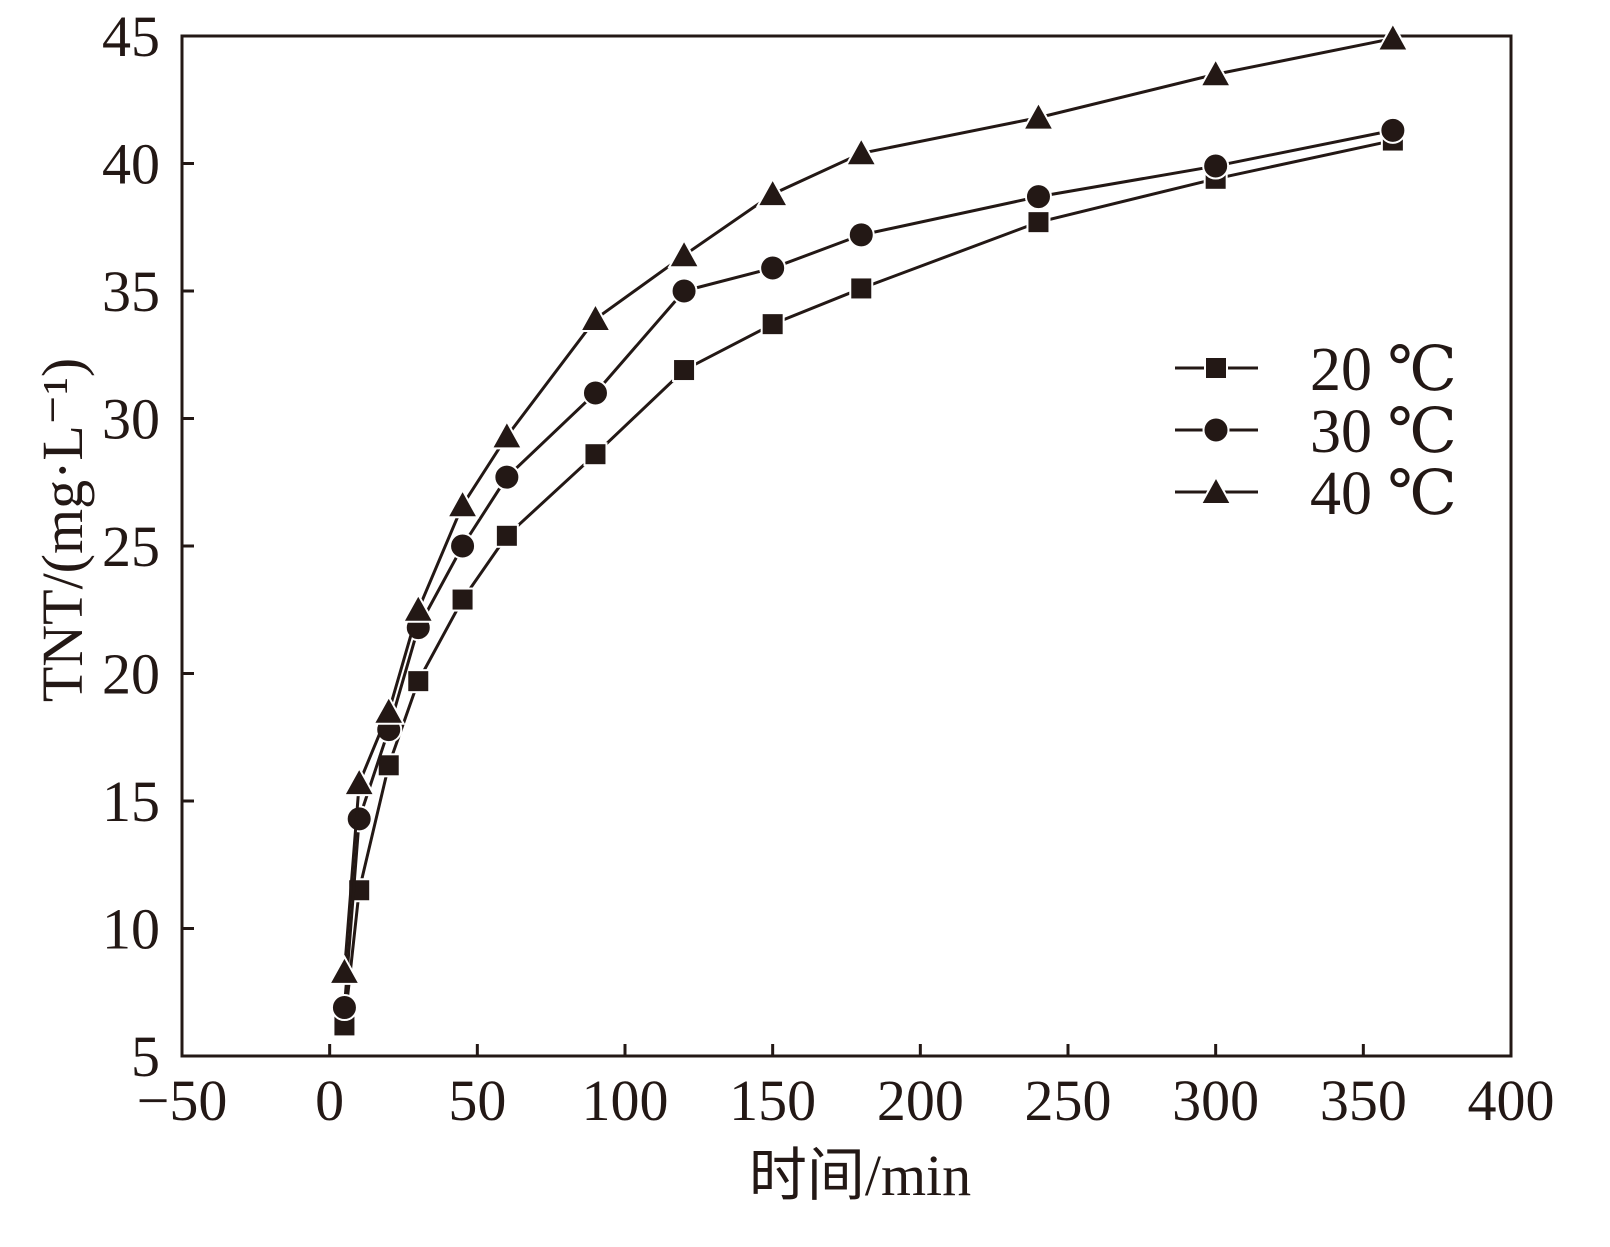  Describe the element at coordinates (772, 1100) in the screenshot. I see `x-tick-label: 150` at that location.